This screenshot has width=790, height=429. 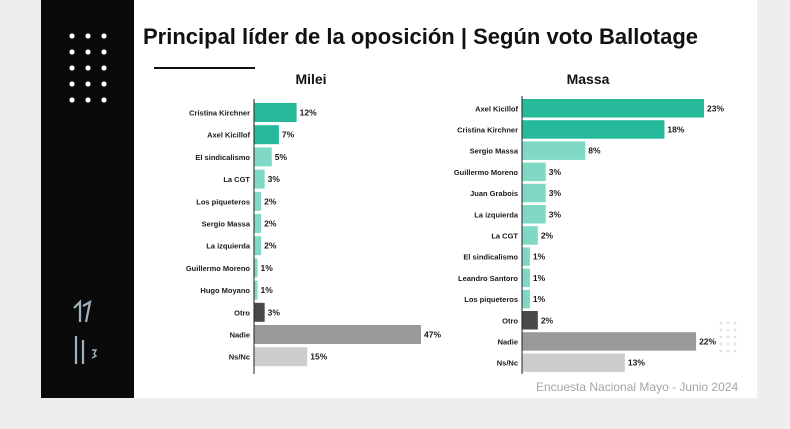 What do you see at coordinates (204, 68) in the screenshot?
I see `title-underline` at bounding box center [204, 68].